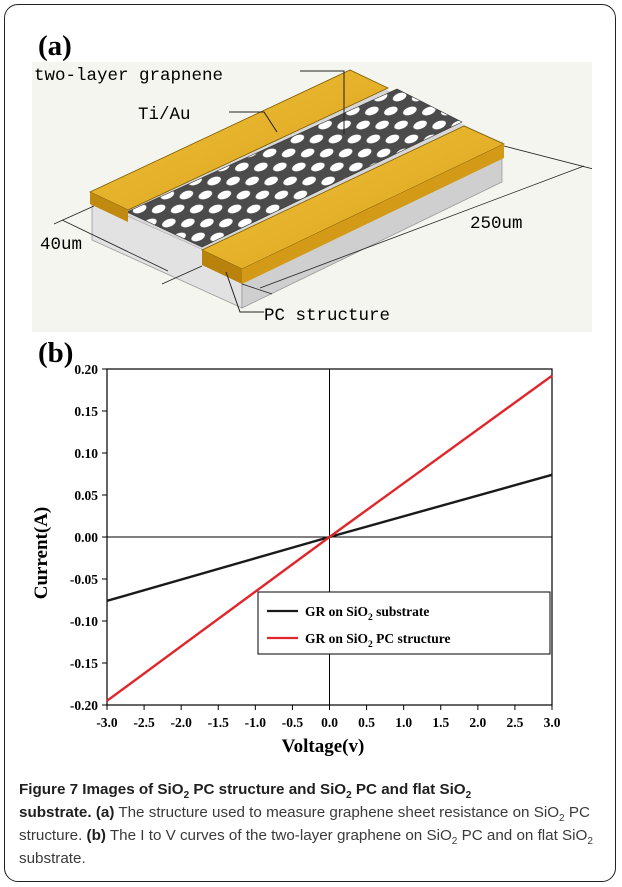 The image size is (622, 887). Describe the element at coordinates (84, 621) in the screenshot. I see `y-tick-label: -0.10` at that location.